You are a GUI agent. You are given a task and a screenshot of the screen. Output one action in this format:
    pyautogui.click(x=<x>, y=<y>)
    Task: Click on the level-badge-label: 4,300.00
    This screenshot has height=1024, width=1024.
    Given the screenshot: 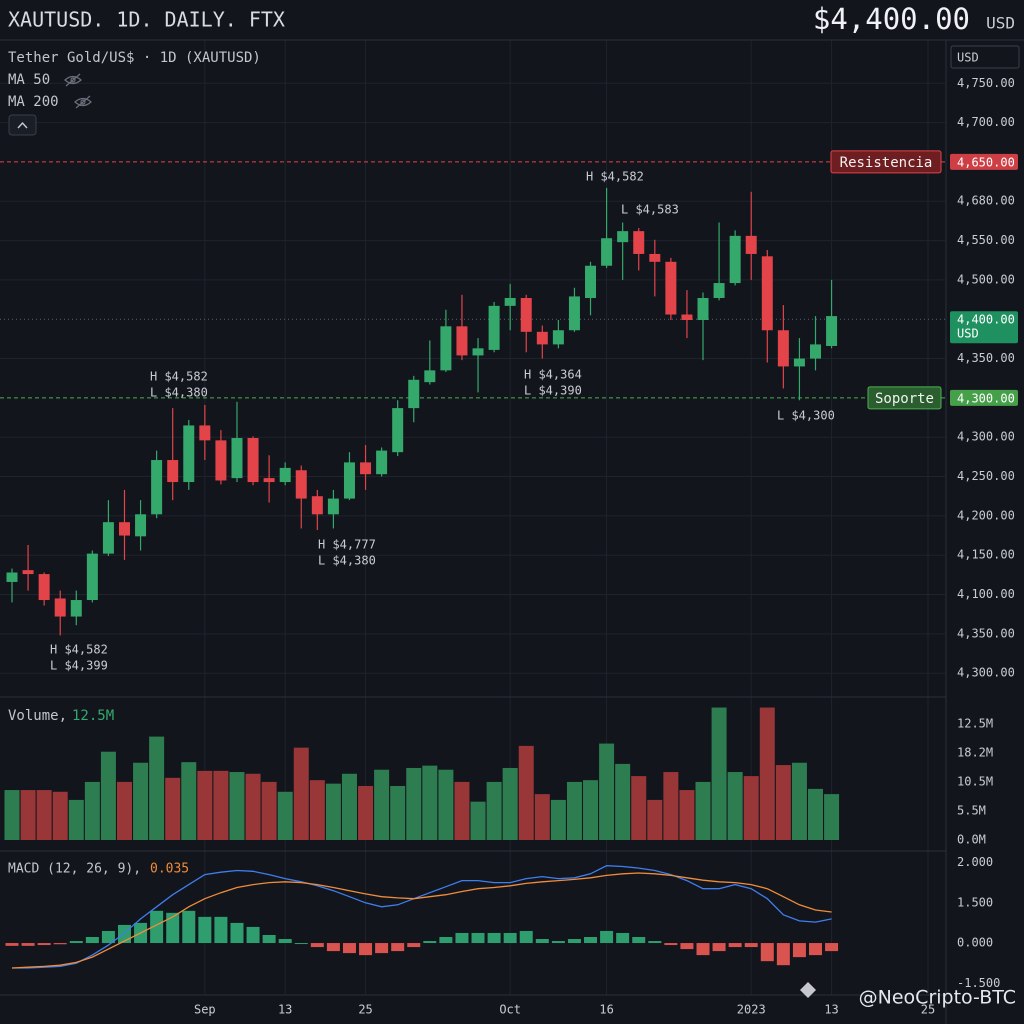 What is the action you would take?
    pyautogui.click(x=986, y=398)
    